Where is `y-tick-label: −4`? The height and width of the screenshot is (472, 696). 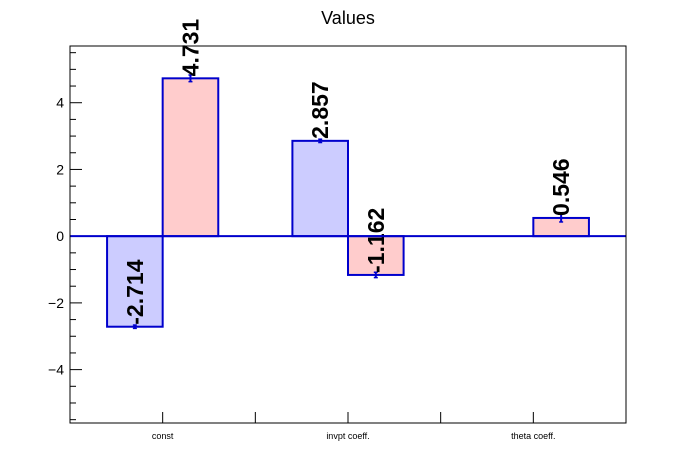
y-tick-label: −4 is located at coordinates (56, 370).